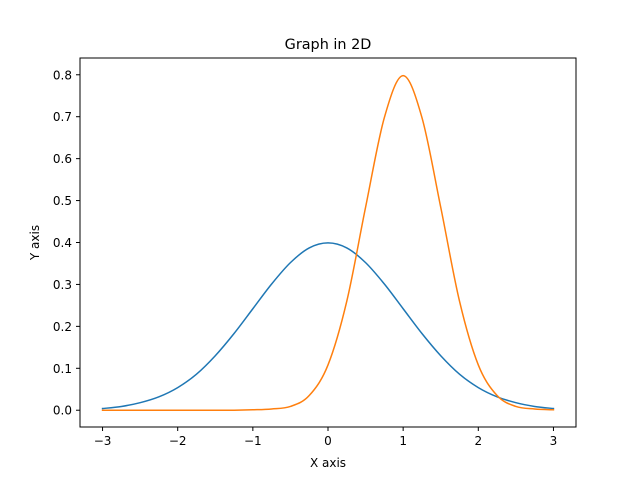 The height and width of the screenshot is (485, 640). What do you see at coordinates (62, 411) in the screenshot?
I see `y-tick-label: 0.0` at bounding box center [62, 411].